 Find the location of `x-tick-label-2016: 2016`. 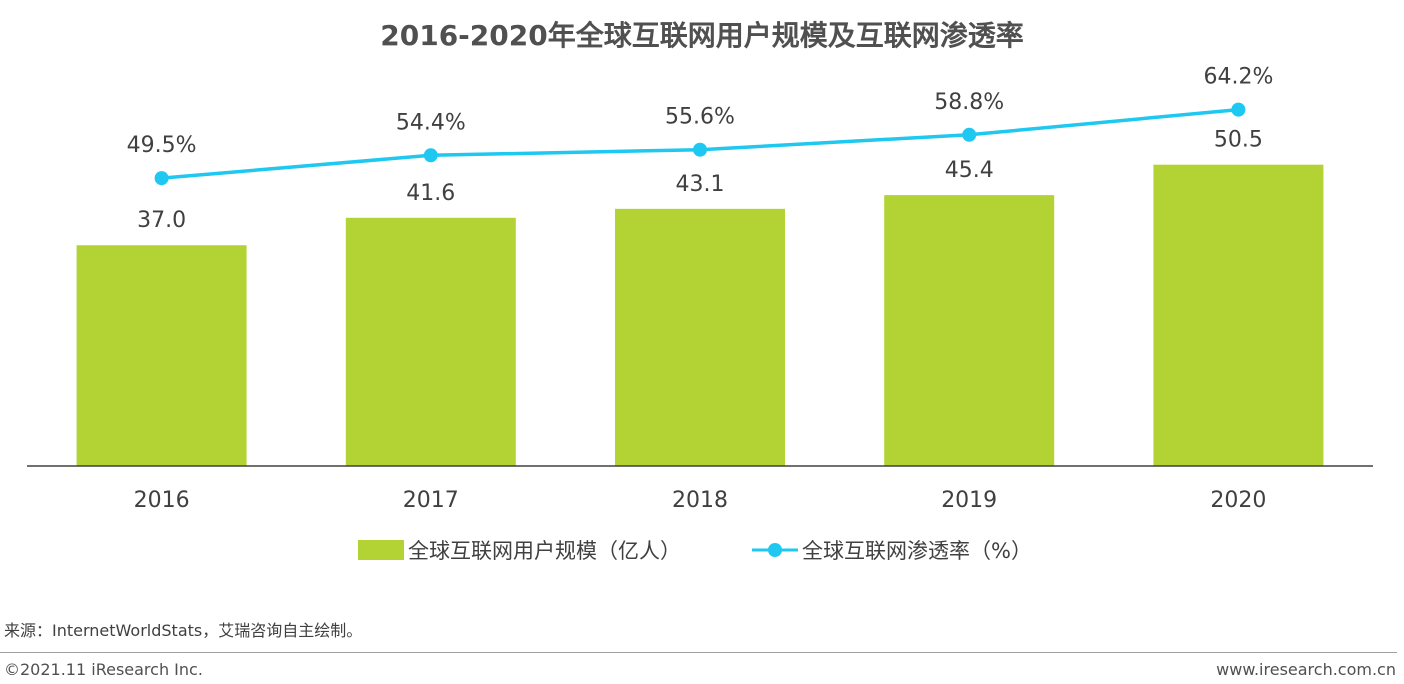

x-tick-label-2016: 2016 is located at coordinates (162, 500).